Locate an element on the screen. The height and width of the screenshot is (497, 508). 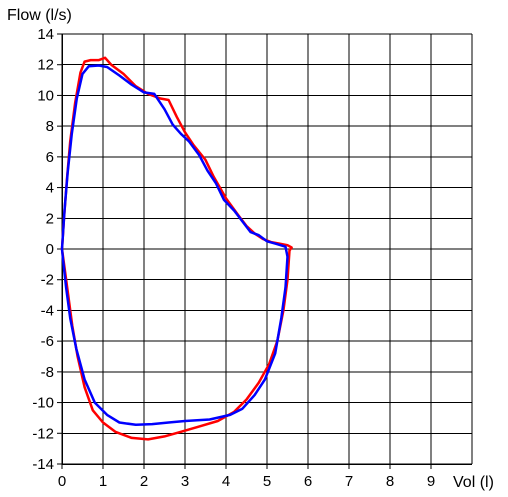
x-tick-label: 1 is located at coordinates (103, 481).